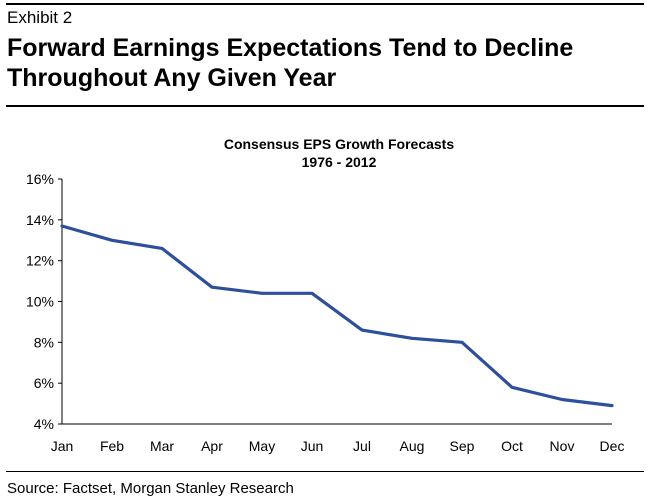 This screenshot has height=503, width=650. Describe the element at coordinates (40, 179) in the screenshot. I see `y-tick-label: 16%` at that location.